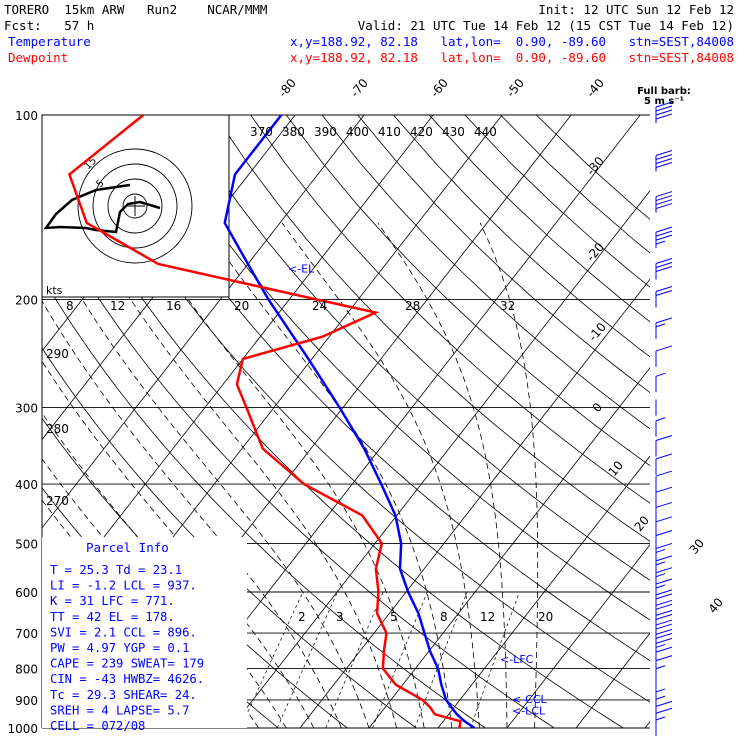 The height and width of the screenshot is (740, 740). What do you see at coordinates (389, 132) in the screenshot?
I see `theta-tick-label: 410` at bounding box center [389, 132].